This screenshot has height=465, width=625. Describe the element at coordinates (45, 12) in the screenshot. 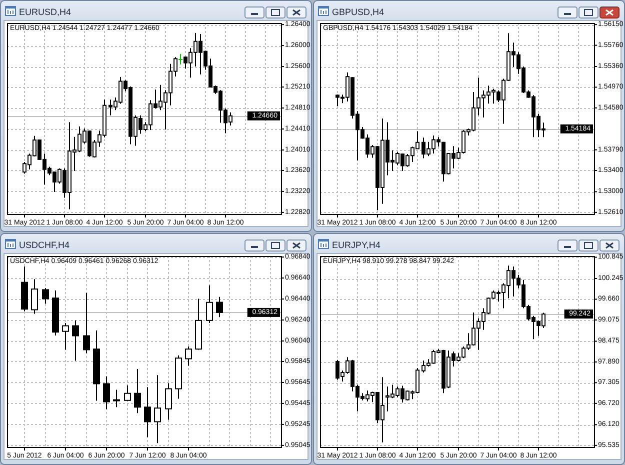

I see `chart-title: EURUSD,H4` at that location.